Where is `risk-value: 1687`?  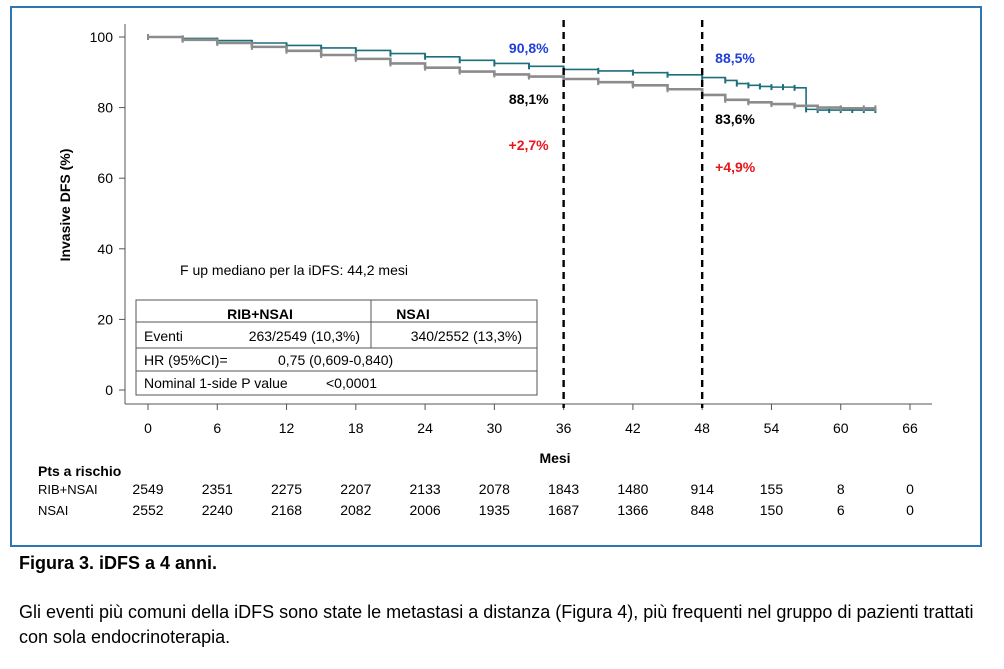 risk-value: 1687 is located at coordinates (563, 510).